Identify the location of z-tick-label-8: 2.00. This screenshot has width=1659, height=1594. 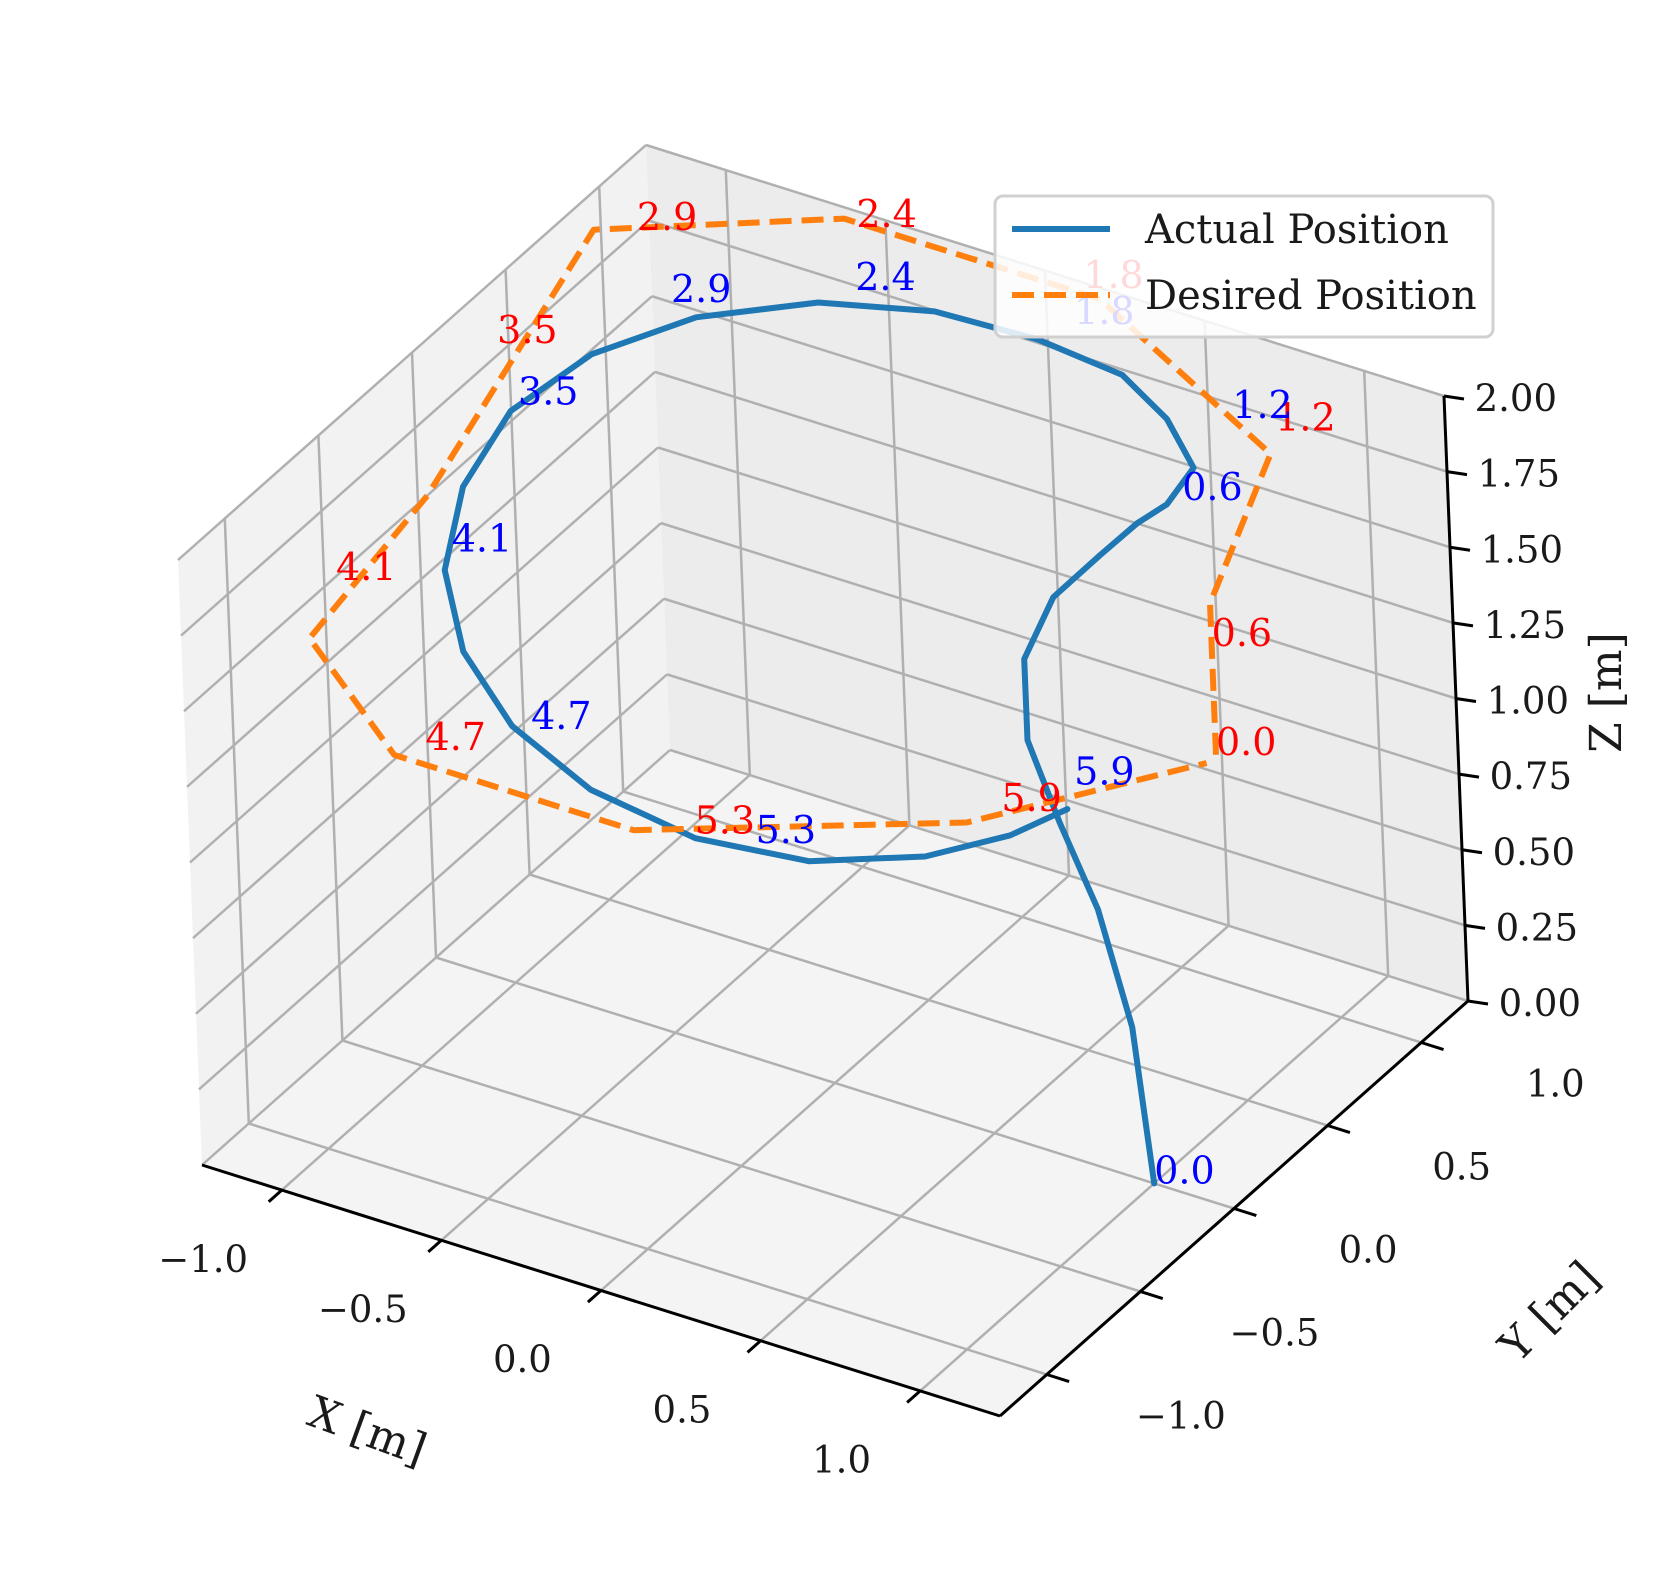
(1516, 398).